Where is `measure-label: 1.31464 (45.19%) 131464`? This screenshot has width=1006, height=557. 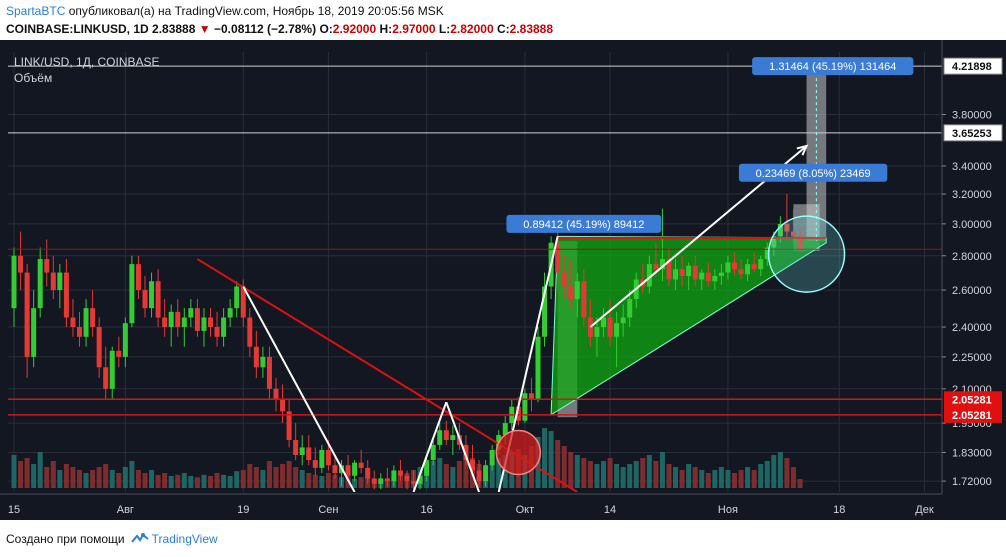 measure-label: 1.31464 (45.19%) 131464 is located at coordinates (832, 67).